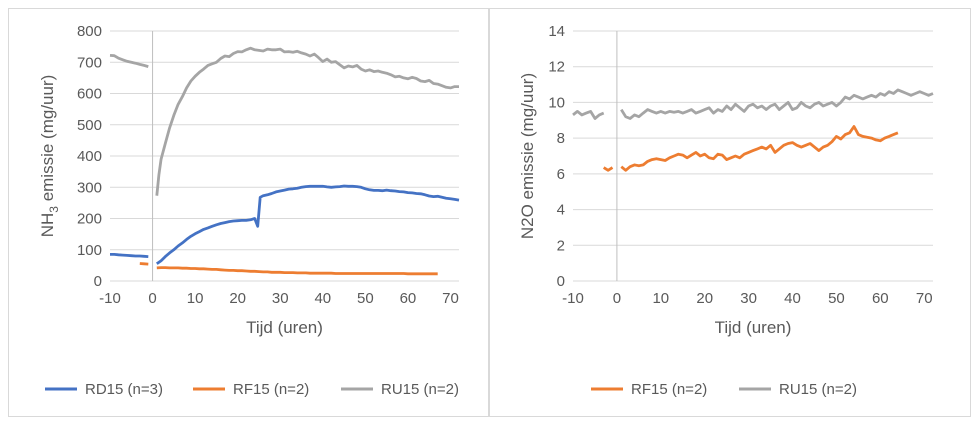 Image resolution: width=980 pixels, height=426 pixels. I want to click on series-rd15, so click(285, 224).